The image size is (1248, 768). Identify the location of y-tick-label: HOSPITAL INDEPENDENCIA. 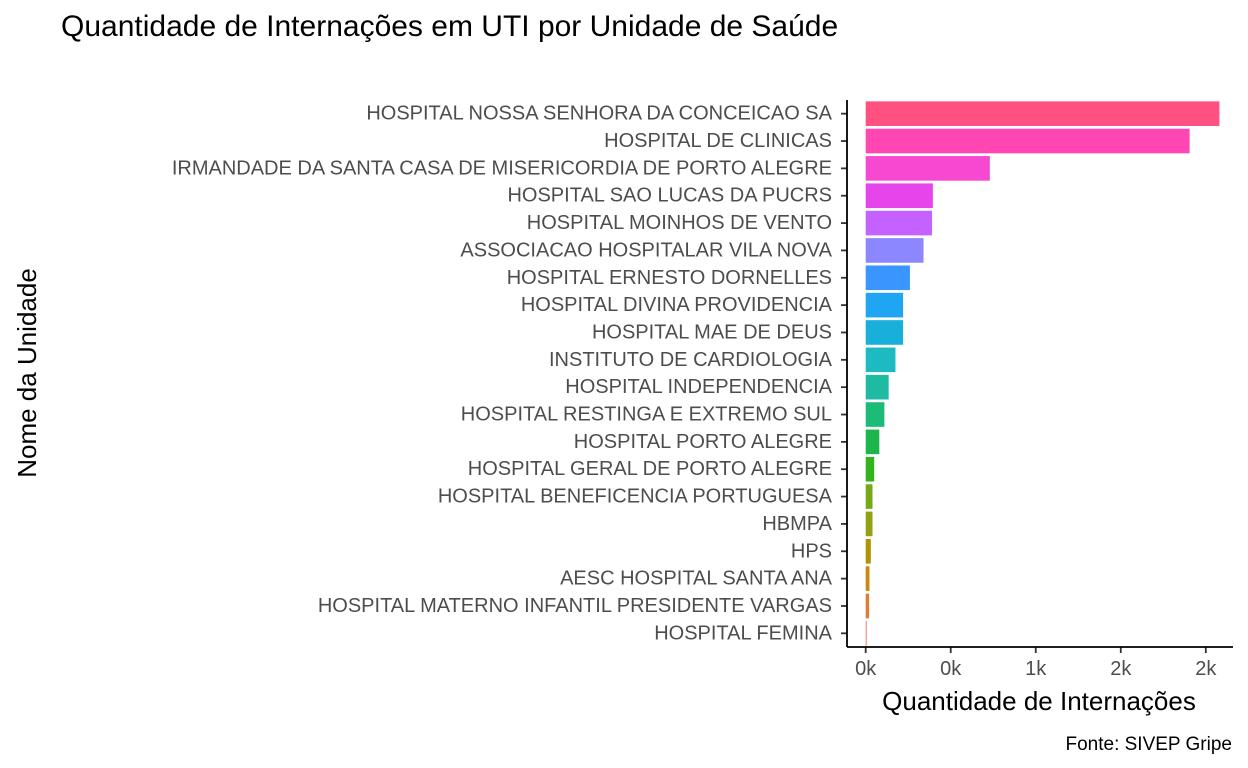
(698, 387).